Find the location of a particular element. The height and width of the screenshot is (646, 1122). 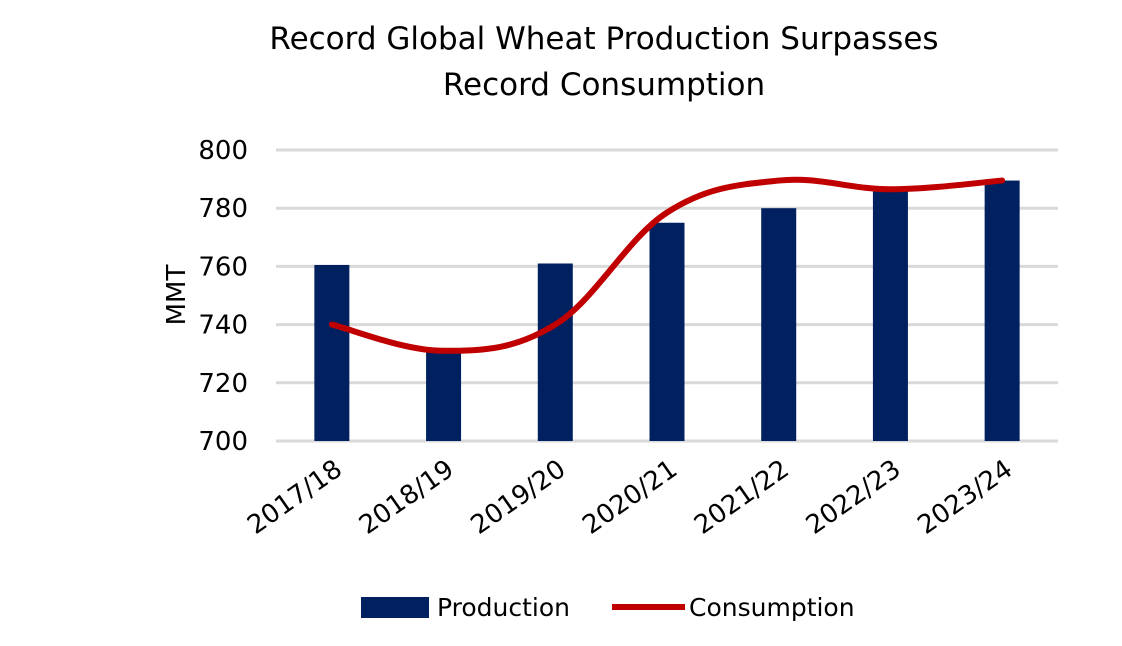

chart-title-line-1: Record Global Wheat Production Surpasses is located at coordinates (604, 39).